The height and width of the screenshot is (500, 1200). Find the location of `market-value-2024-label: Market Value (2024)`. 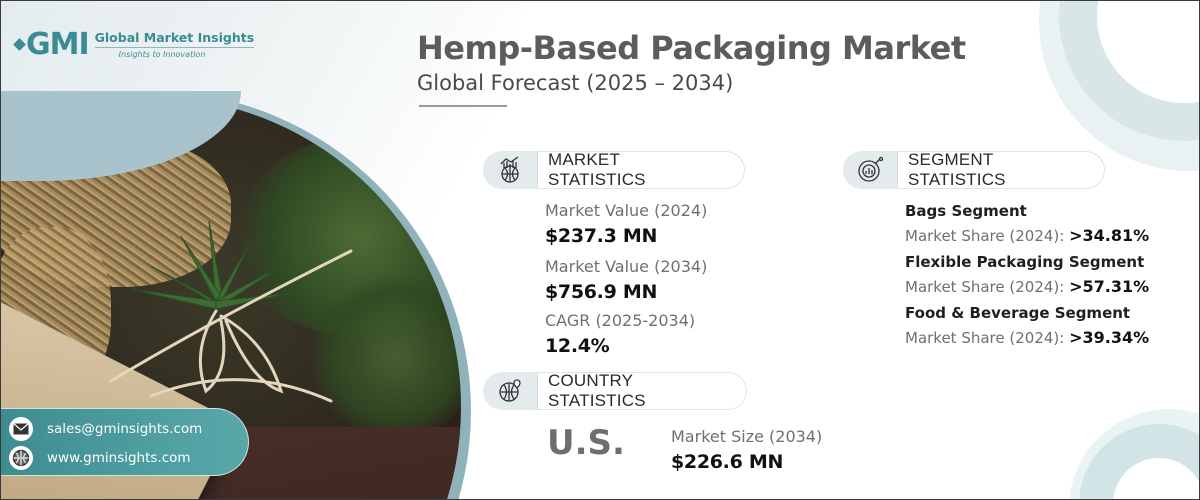

market-value-2024-label: Market Value (2024) is located at coordinates (626, 210).